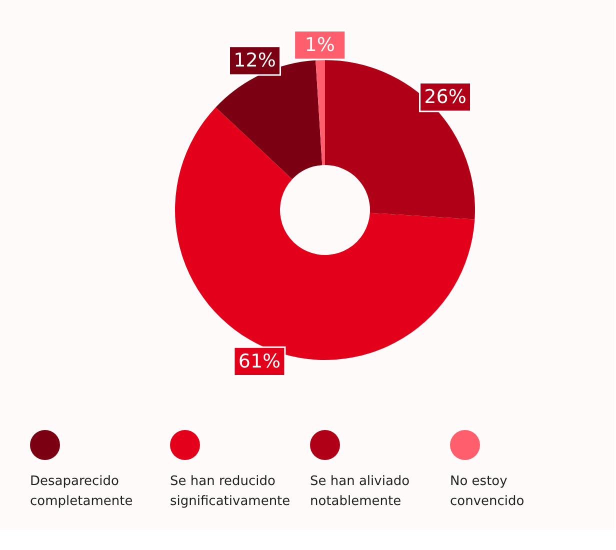 The width and height of the screenshot is (616, 550). What do you see at coordinates (445, 97) in the screenshot?
I see `data-label: 26%` at bounding box center [445, 97].